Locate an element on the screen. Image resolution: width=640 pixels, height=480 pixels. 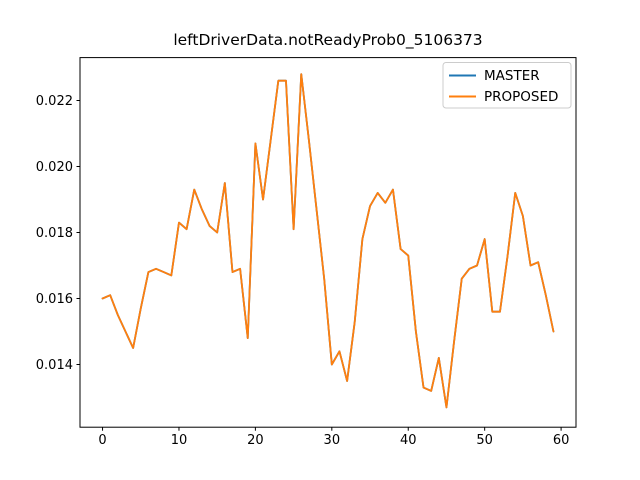
x-tick-label: 50 is located at coordinates (484, 440).